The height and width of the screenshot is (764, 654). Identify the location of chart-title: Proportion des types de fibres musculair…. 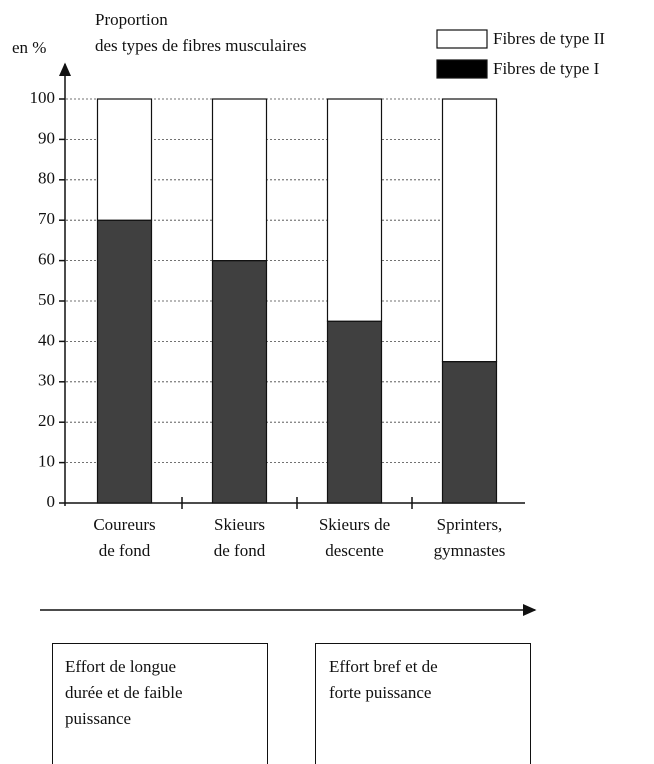
(201, 32).